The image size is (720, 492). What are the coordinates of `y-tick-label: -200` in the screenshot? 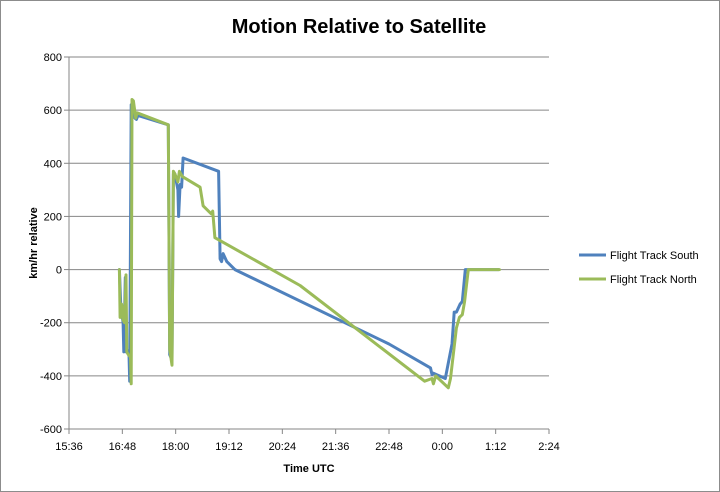 It's located at (51, 324).